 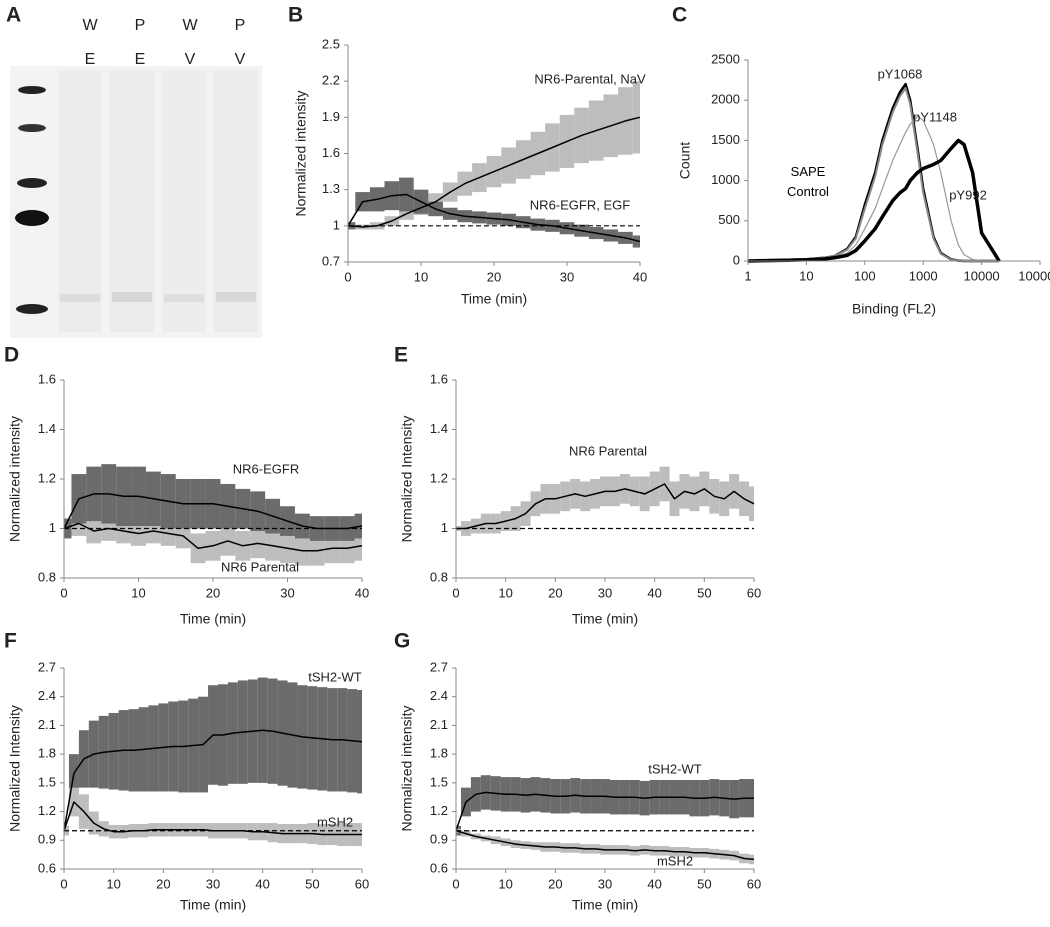 I want to click on panel-letter: G, so click(x=402, y=641).